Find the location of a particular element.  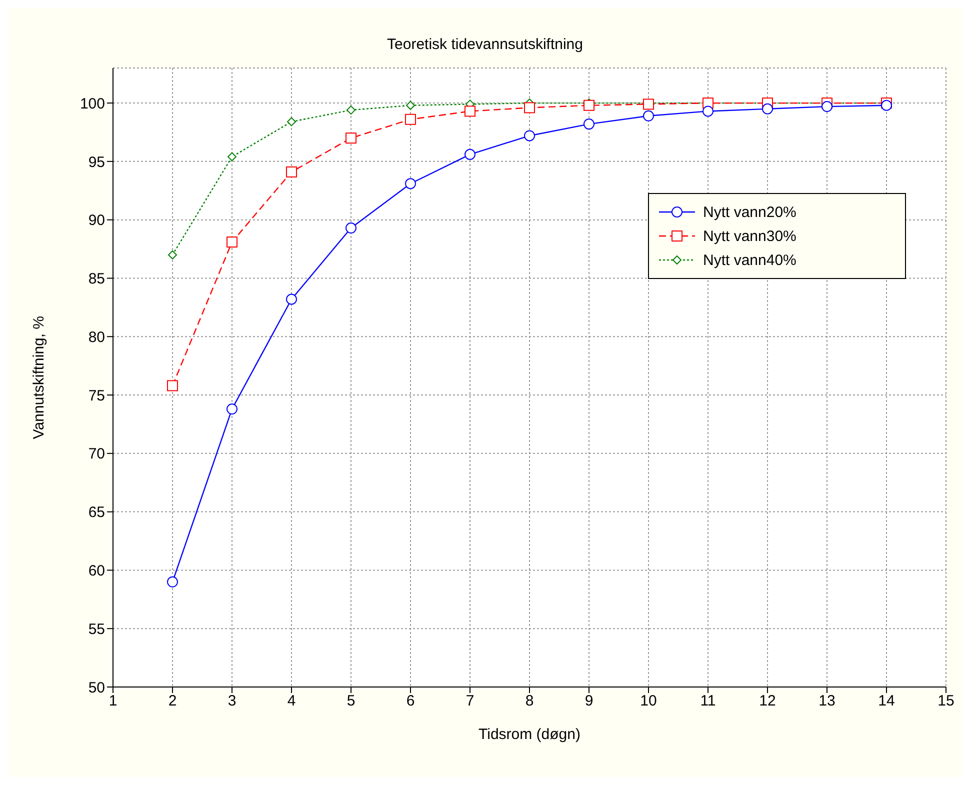

chart-title: Teoretisk tidevannsutskiftning is located at coordinates (485, 44).